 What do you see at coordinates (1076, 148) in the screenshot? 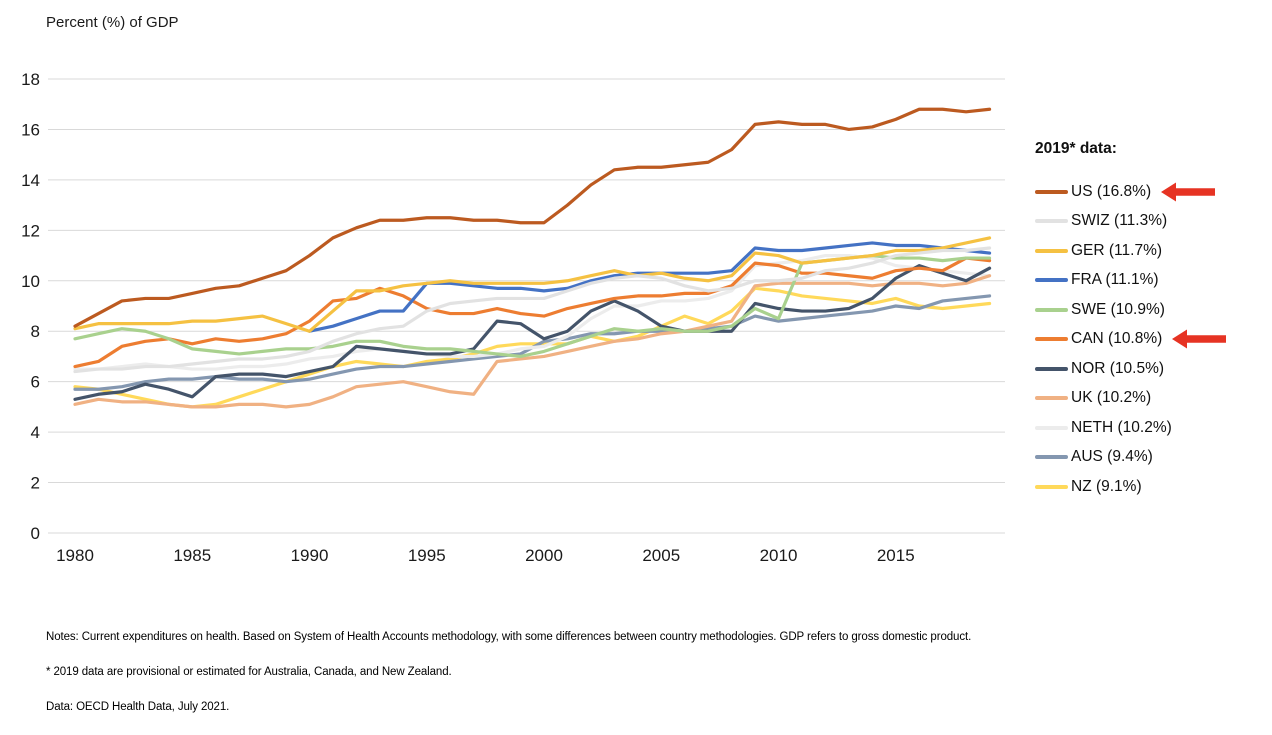
I see `legend-title: 2019* data:` at bounding box center [1076, 148].